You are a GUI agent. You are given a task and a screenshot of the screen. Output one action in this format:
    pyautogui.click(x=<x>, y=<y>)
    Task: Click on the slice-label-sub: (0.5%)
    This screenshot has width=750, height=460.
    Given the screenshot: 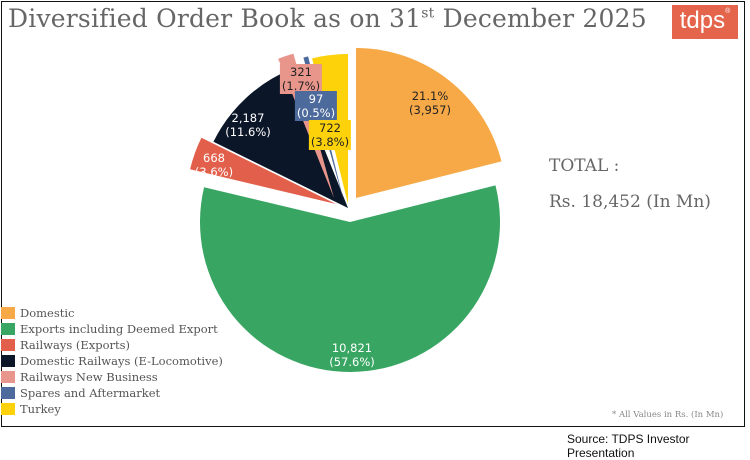 What is the action you would take?
    pyautogui.click(x=316, y=113)
    